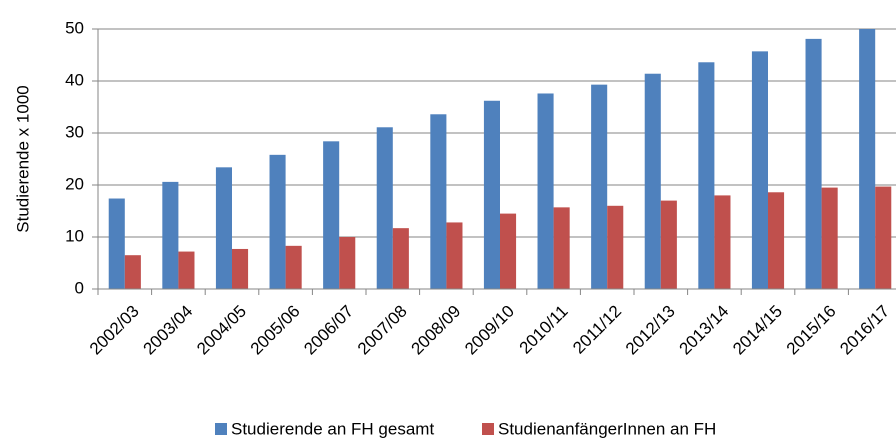  What do you see at coordinates (275, 330) in the screenshot?
I see `x-tick-label: 2005/06` at bounding box center [275, 330].